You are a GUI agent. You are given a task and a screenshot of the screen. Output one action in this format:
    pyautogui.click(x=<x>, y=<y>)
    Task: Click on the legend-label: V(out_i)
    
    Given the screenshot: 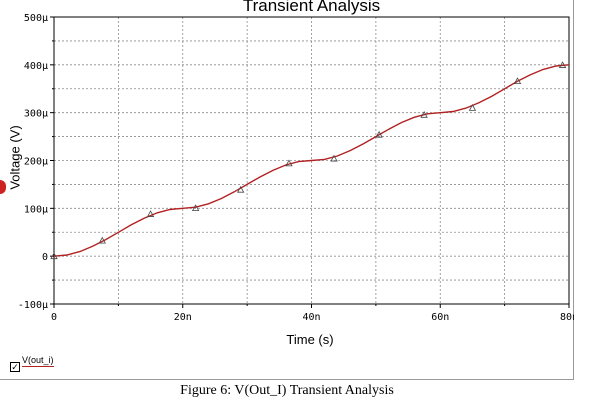 What is the action you would take?
    pyautogui.click(x=38, y=361)
    